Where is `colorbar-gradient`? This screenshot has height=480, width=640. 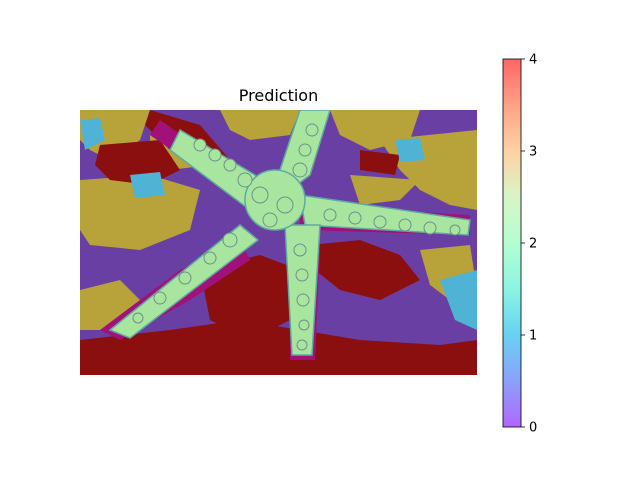 colorbar-gradient is located at coordinates (512, 243).